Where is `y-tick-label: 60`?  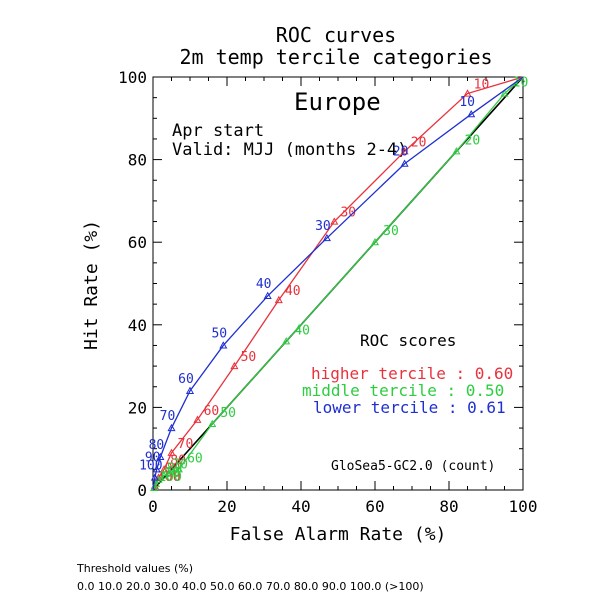 y-tick-label: 60 is located at coordinates (137, 242).